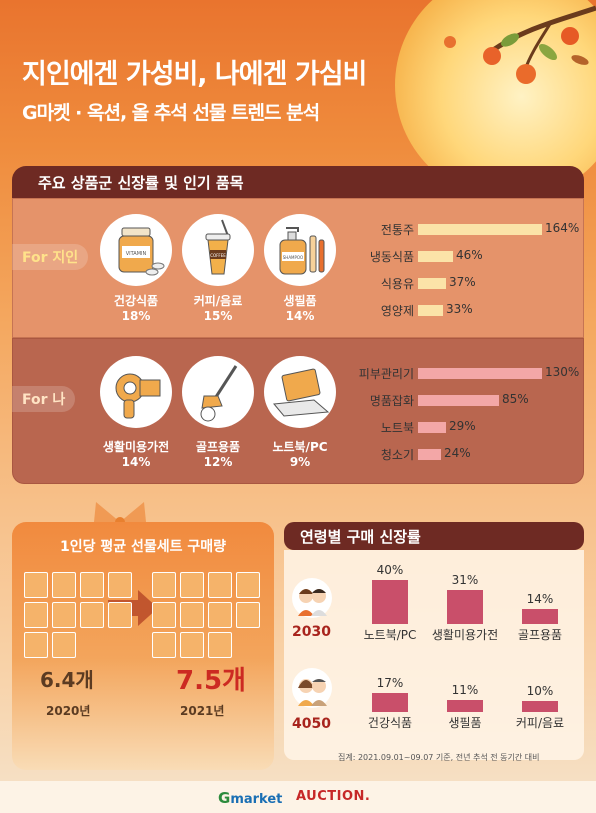 The height and width of the screenshot is (813, 596). What do you see at coordinates (333, 796) in the screenshot?
I see `auction-logo: AUCTION.` at bounding box center [333, 796].